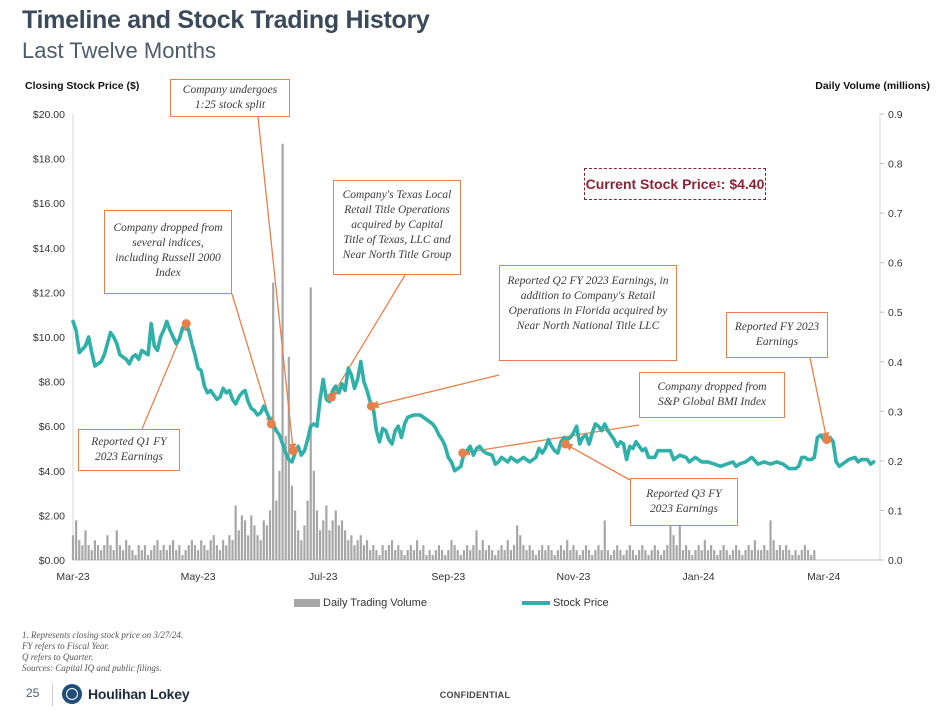 The image size is (950, 713). Describe the element at coordinates (895, 412) in the screenshot. I see `y2-tick-label: 0.3` at that location.